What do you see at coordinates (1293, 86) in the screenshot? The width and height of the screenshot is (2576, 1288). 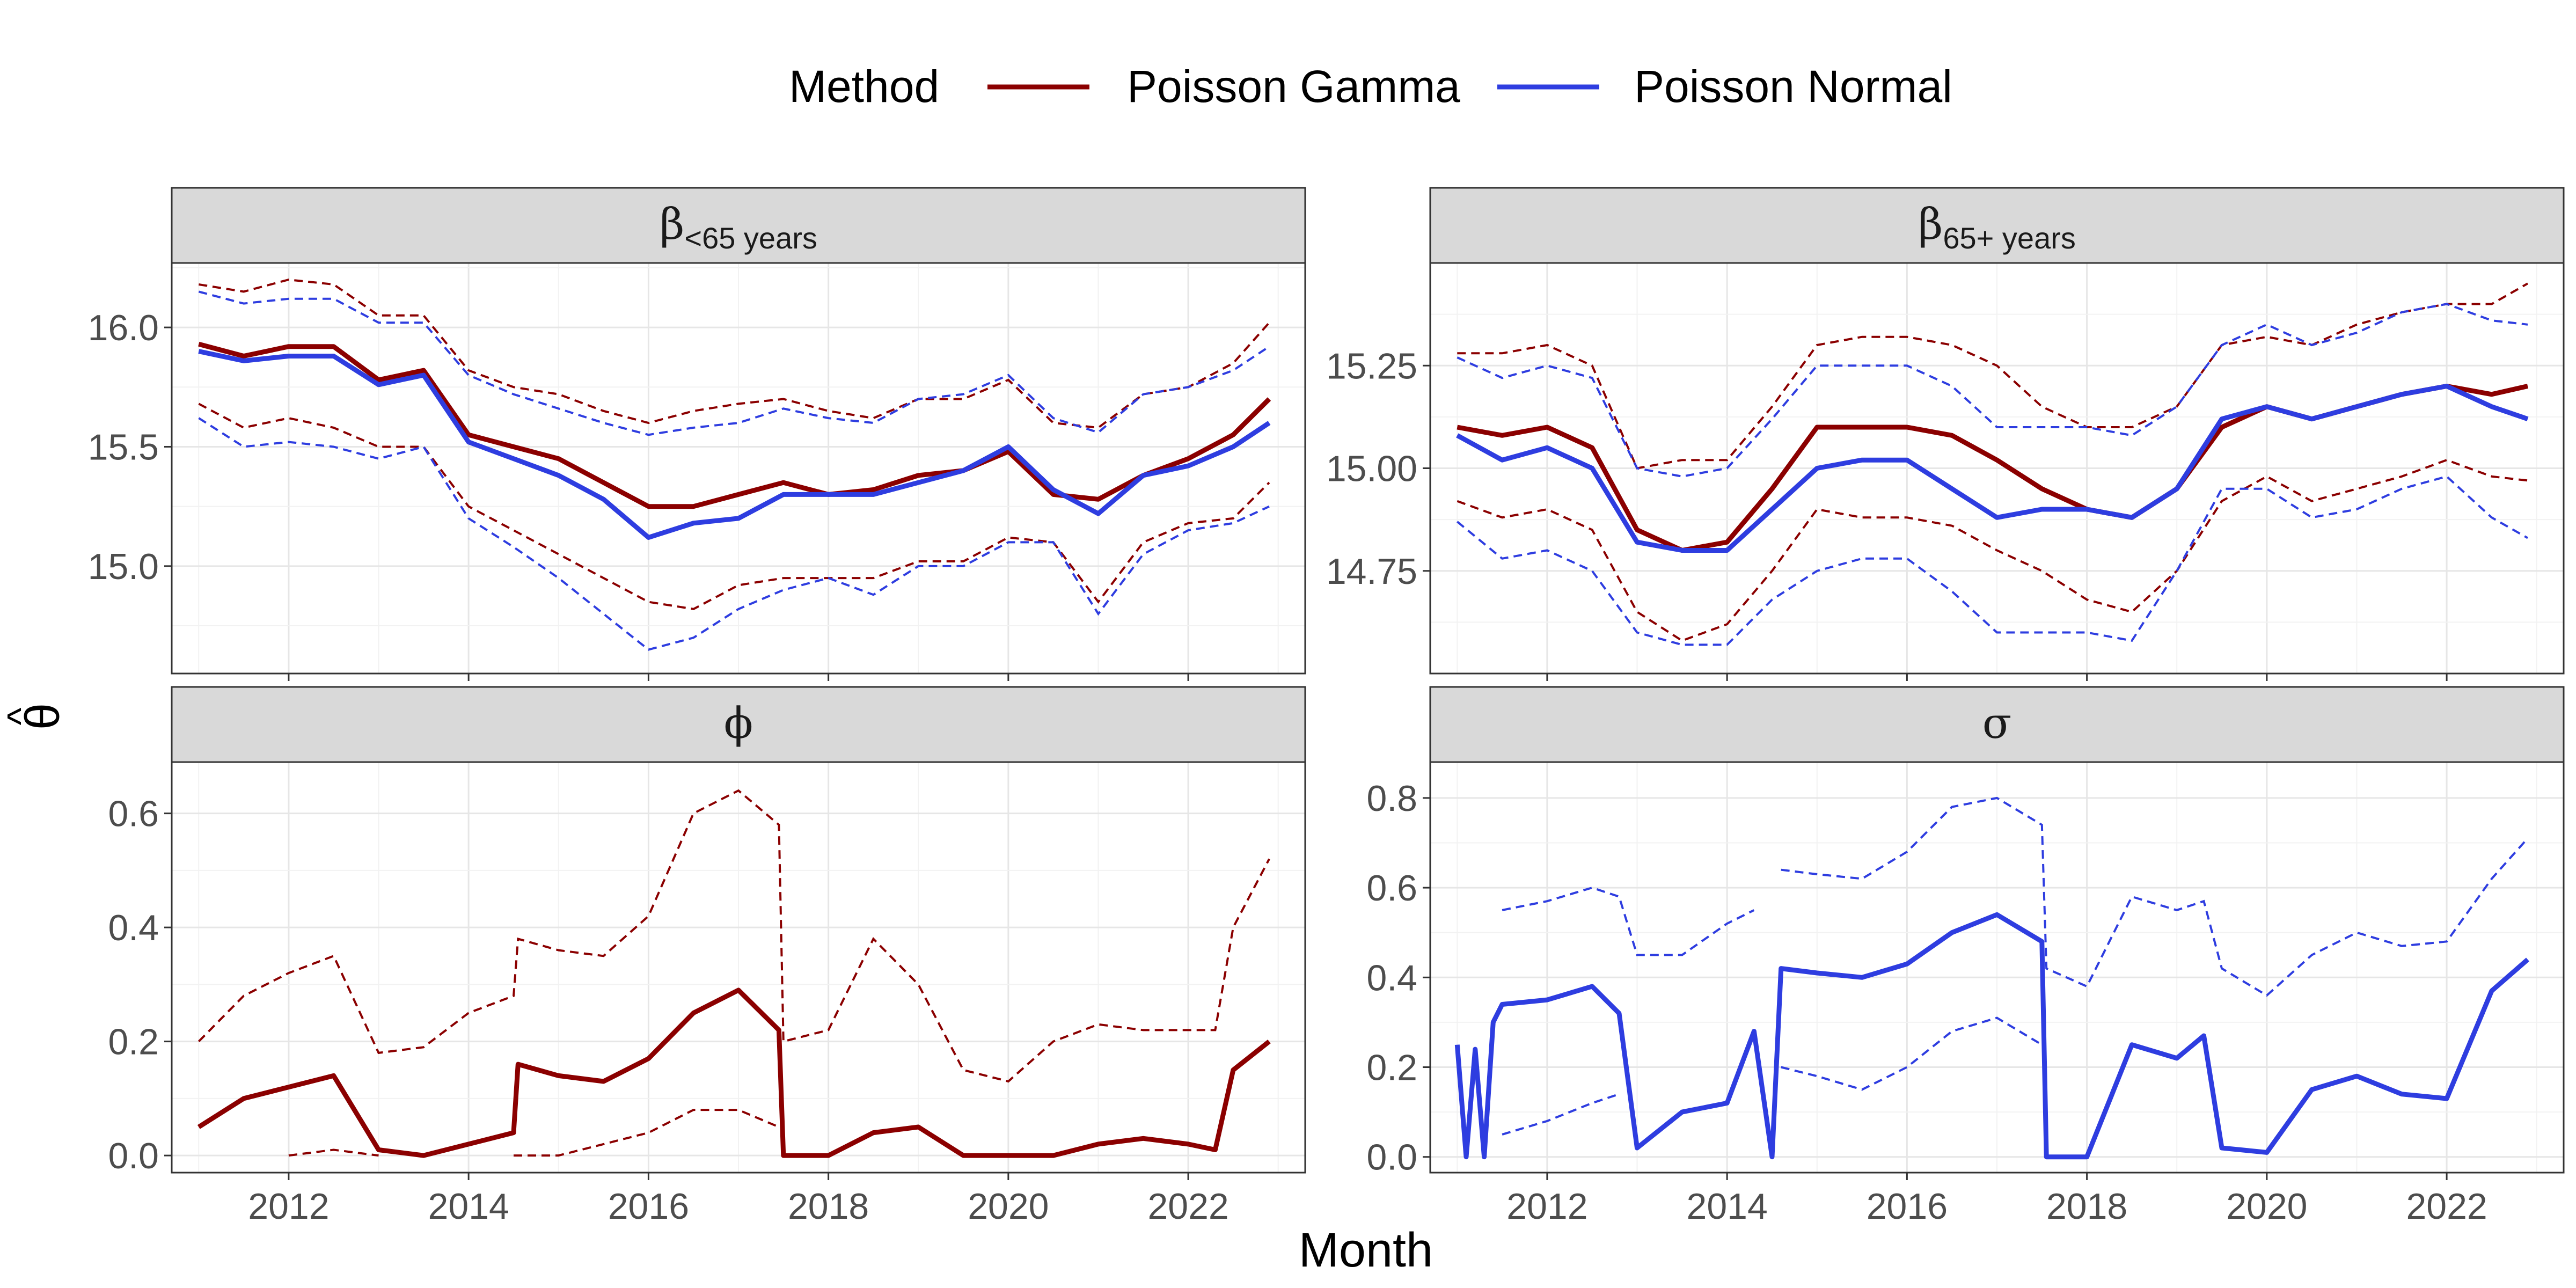 I see `legend-label-poisson-gamma: Poisson Gamma` at bounding box center [1293, 86].